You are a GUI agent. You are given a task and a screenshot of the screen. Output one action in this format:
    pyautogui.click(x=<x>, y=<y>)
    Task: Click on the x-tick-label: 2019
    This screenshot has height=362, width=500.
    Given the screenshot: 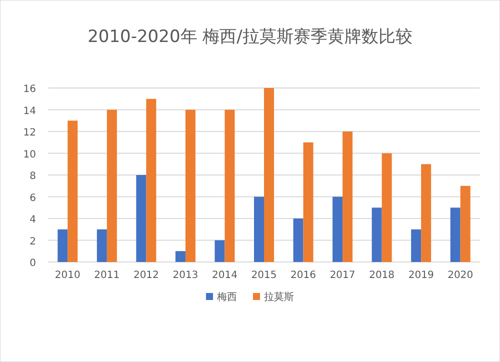 What is the action you would take?
    pyautogui.click(x=421, y=275)
    